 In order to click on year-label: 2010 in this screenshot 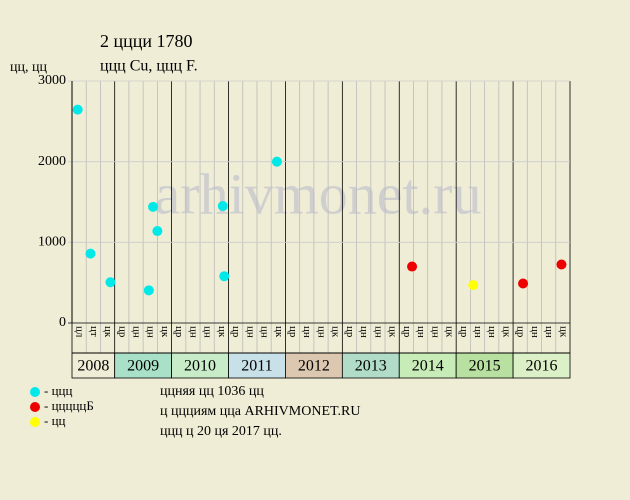, I will do `click(200, 366)`.